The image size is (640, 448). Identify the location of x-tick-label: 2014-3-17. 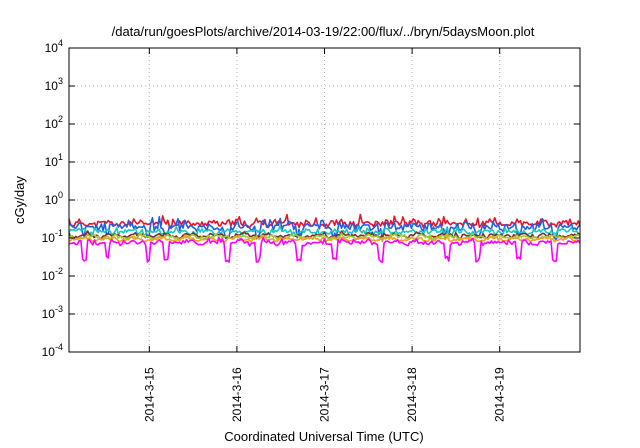
(325, 394).